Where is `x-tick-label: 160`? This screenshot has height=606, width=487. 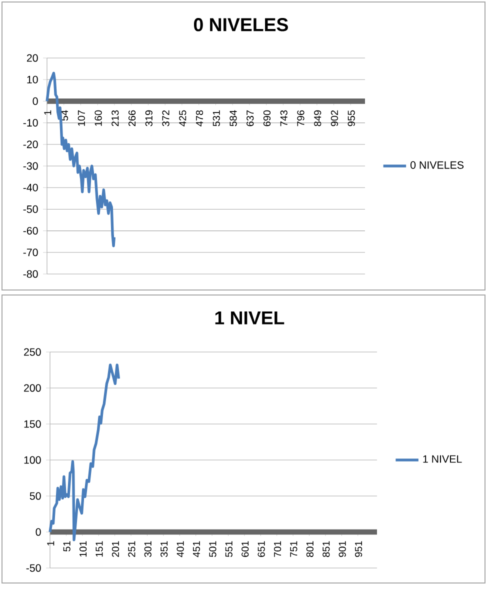 x-tick-label: 160 is located at coordinates (98, 118).